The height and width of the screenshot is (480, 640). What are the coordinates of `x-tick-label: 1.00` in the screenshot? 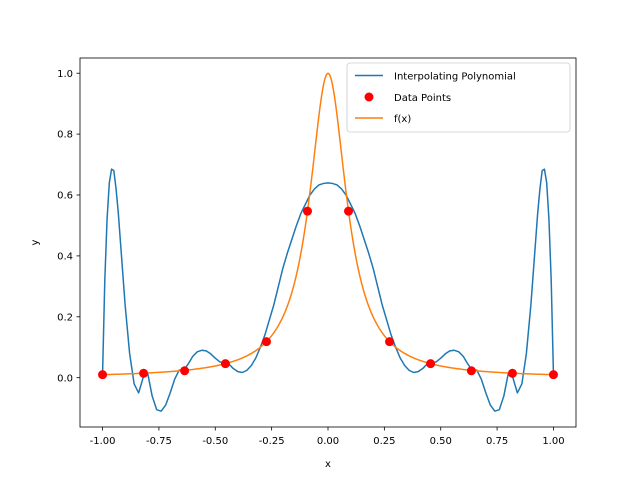 It's located at (553, 441).